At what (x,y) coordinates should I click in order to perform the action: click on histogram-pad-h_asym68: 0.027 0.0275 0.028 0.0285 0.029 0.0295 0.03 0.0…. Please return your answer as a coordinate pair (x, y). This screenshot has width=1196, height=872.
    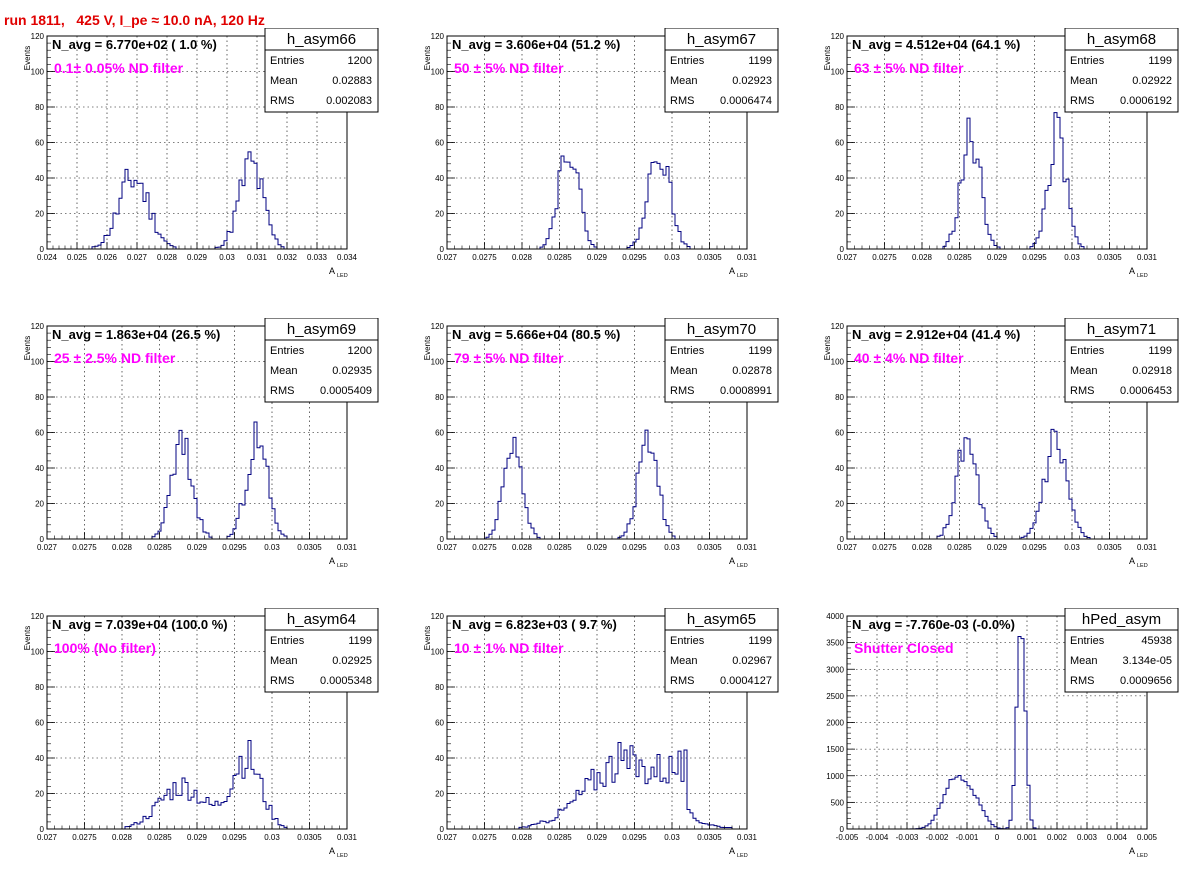
    Looking at the image, I should click on (1001, 153).